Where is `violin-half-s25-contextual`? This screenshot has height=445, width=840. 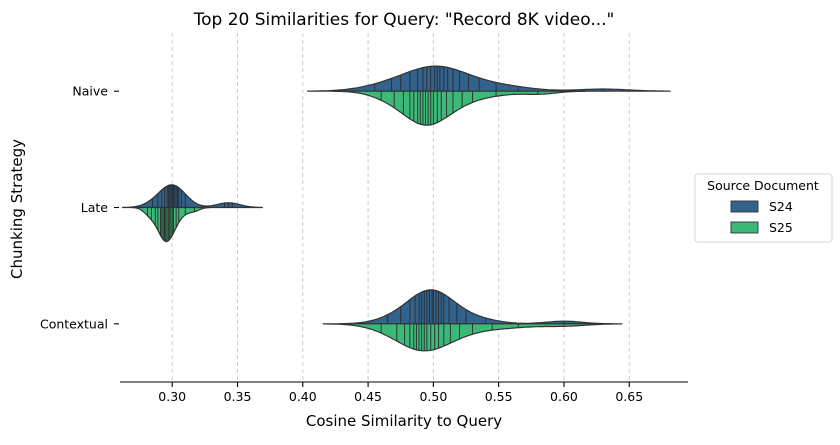 violin-half-s25-contextual is located at coordinates (472, 337).